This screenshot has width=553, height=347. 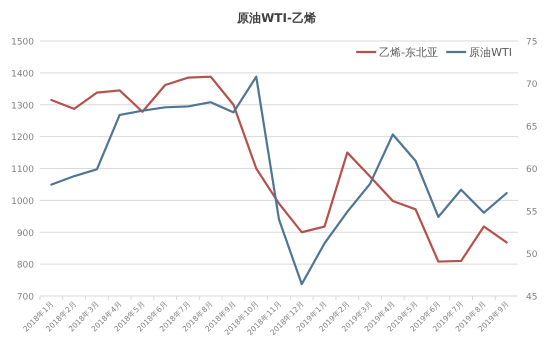 What do you see at coordinates (22, 106) in the screenshot?
I see `y-tick-label: 1300` at bounding box center [22, 106].